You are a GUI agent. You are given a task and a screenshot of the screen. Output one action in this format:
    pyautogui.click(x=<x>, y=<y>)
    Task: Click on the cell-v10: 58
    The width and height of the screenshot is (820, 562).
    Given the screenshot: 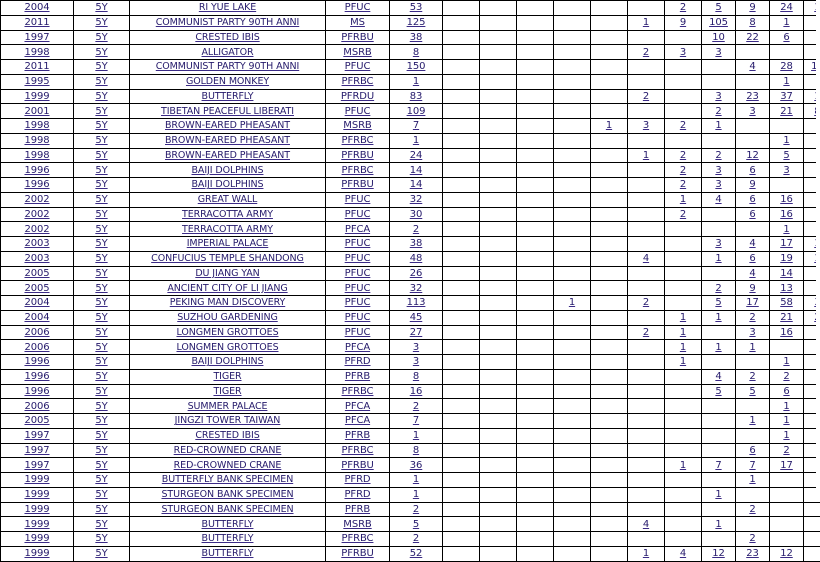 What is the action you would take?
    pyautogui.click(x=787, y=303)
    